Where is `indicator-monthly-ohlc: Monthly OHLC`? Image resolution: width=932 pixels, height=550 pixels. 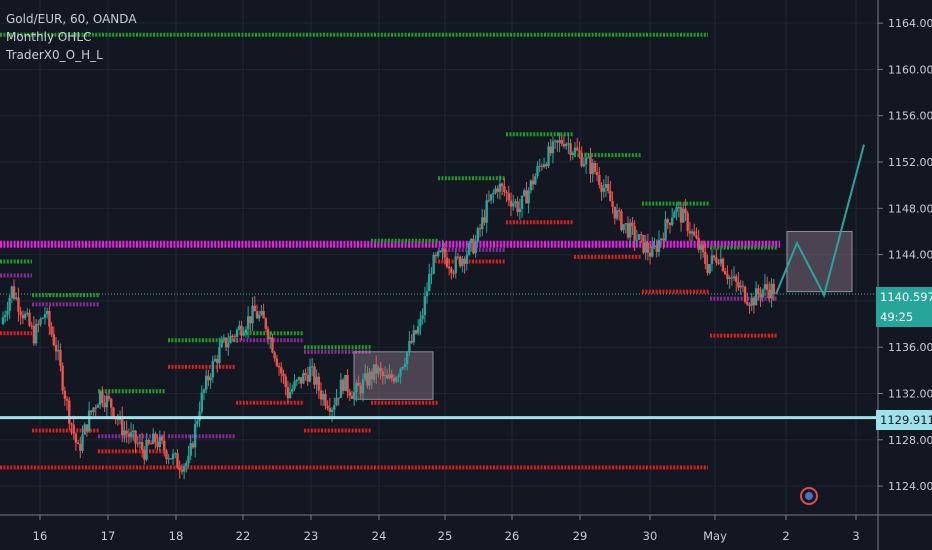 indicator-monthly-ohlc: Monthly OHLC is located at coordinates (49, 37).